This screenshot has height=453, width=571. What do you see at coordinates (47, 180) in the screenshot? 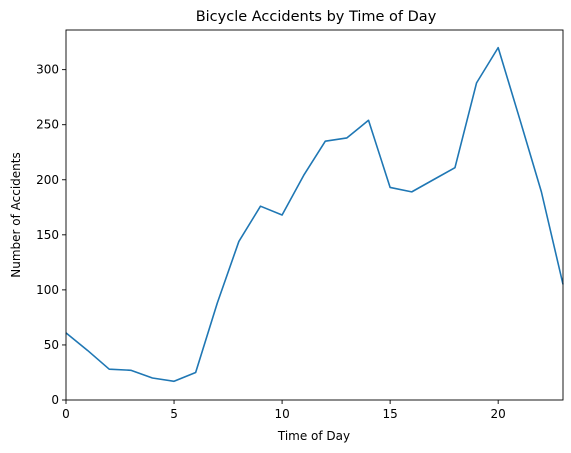
I see `y-tick-label-200: 200` at bounding box center [47, 180].